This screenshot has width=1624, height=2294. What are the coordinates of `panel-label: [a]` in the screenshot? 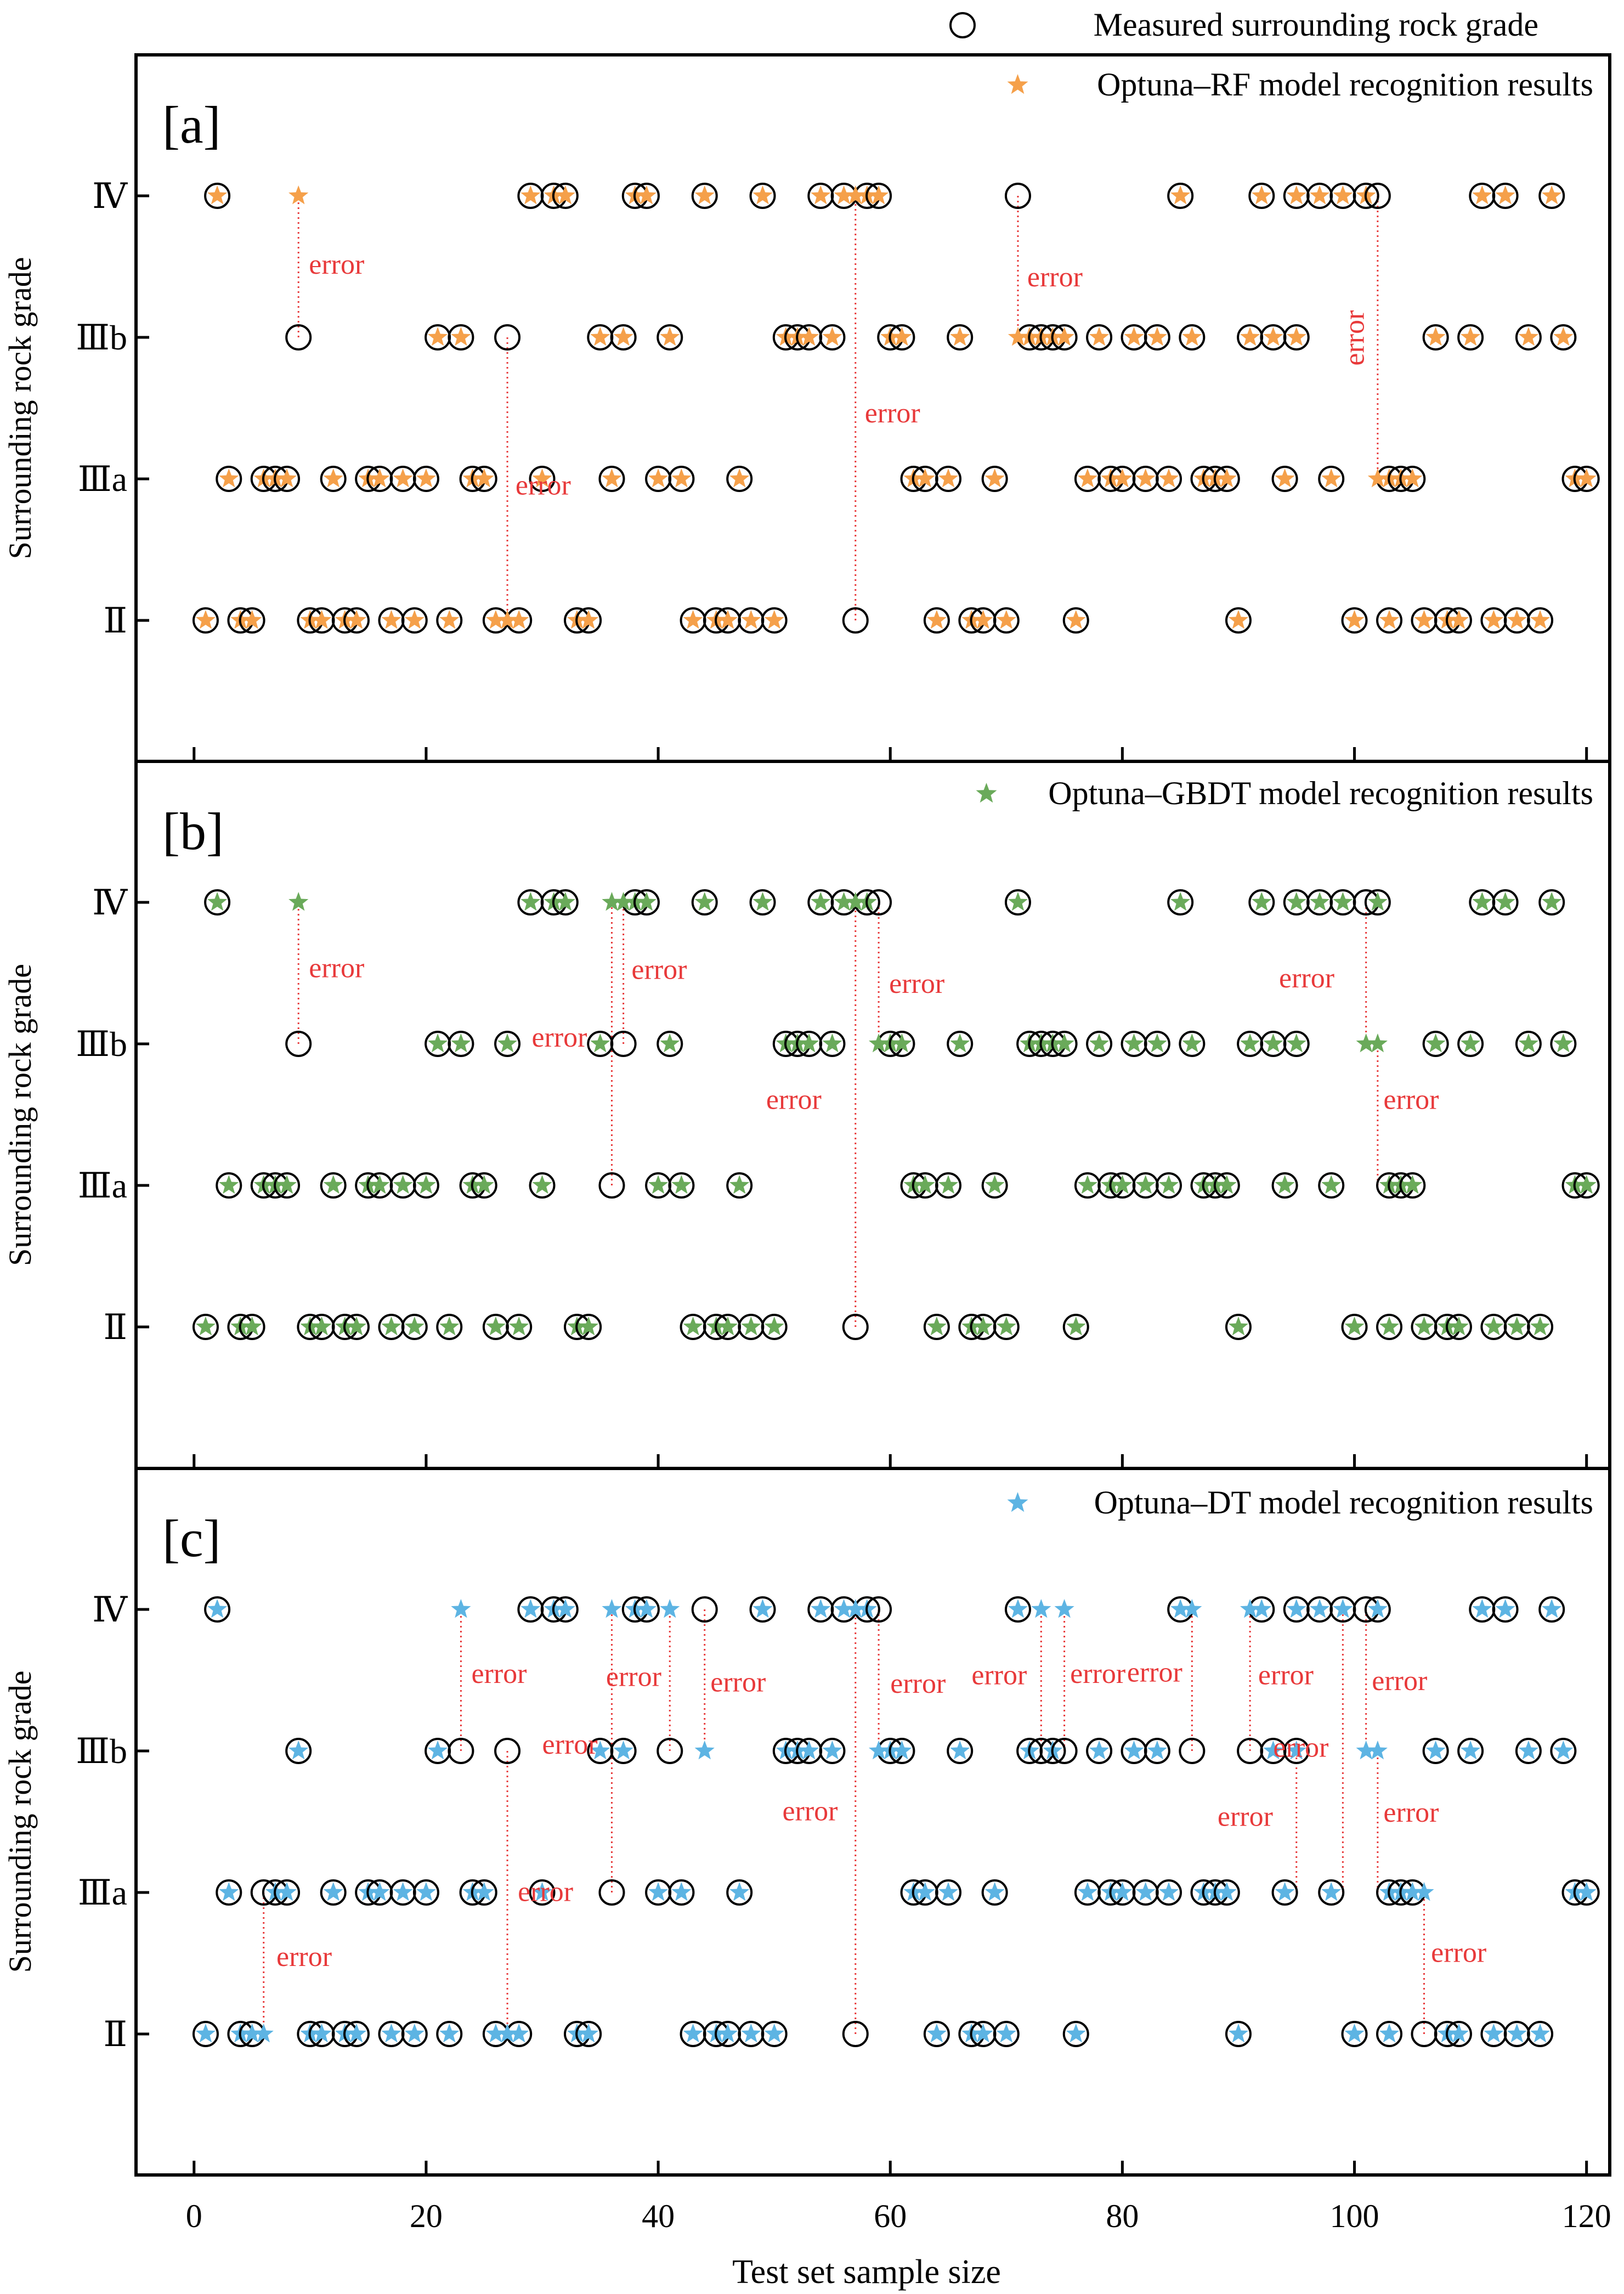 It's located at (192, 125).